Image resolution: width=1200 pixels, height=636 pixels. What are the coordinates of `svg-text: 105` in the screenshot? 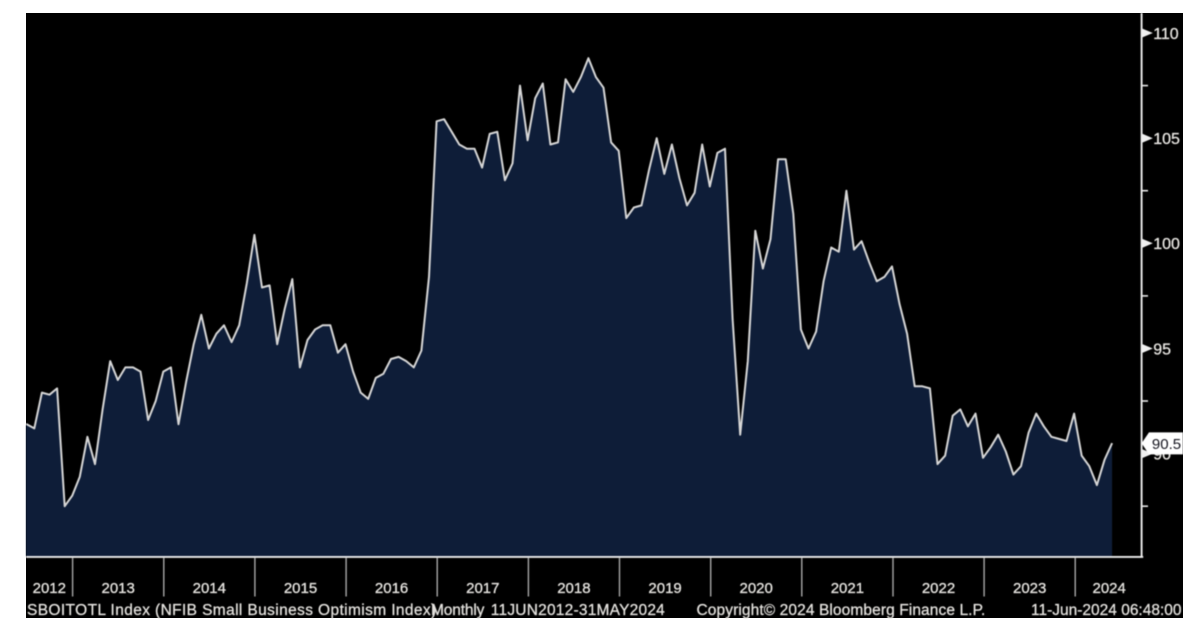 It's located at (1166, 139).